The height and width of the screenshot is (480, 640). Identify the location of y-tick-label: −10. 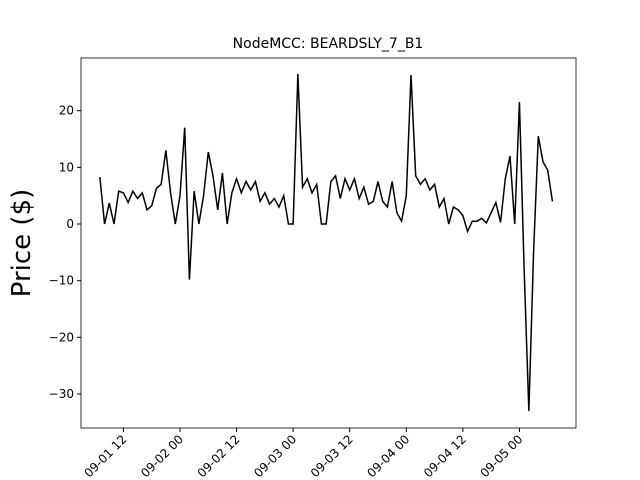
(61, 281).